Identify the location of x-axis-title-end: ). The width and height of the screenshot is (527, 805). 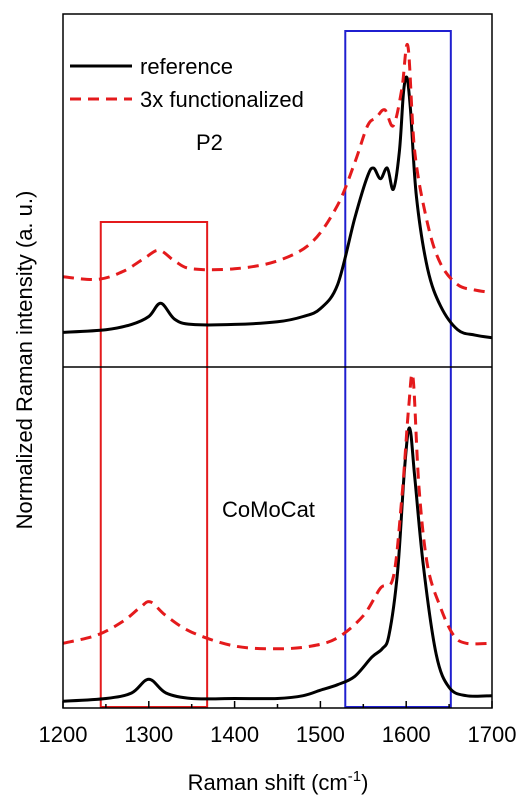
(364, 782).